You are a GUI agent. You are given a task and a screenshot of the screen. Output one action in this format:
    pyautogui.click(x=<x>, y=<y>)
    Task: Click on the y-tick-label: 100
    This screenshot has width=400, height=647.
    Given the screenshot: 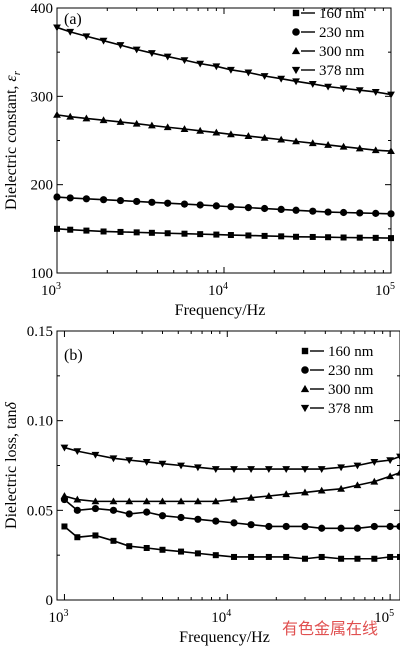 What is the action you would take?
    pyautogui.click(x=42, y=274)
    